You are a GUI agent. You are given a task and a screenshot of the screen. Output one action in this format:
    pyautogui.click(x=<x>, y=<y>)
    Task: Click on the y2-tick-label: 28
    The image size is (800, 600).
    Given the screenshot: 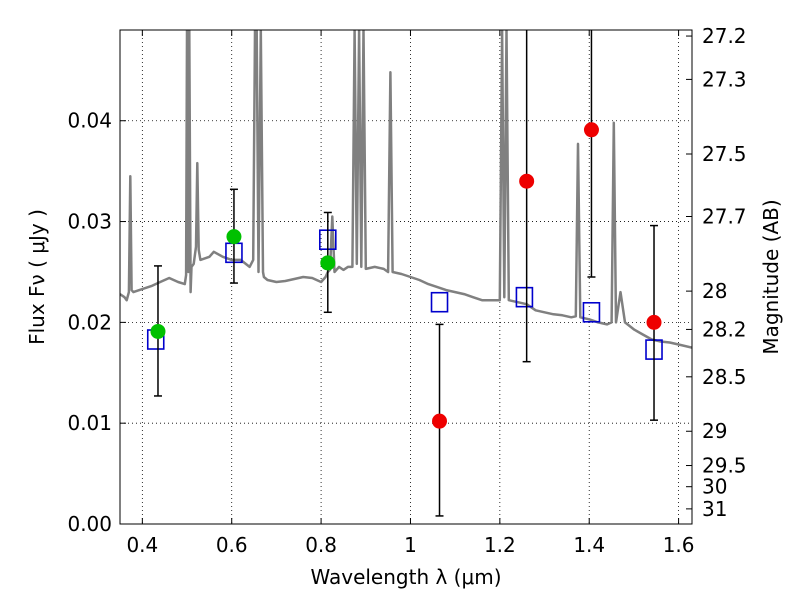 What is the action you would take?
    pyautogui.click(x=714, y=291)
    